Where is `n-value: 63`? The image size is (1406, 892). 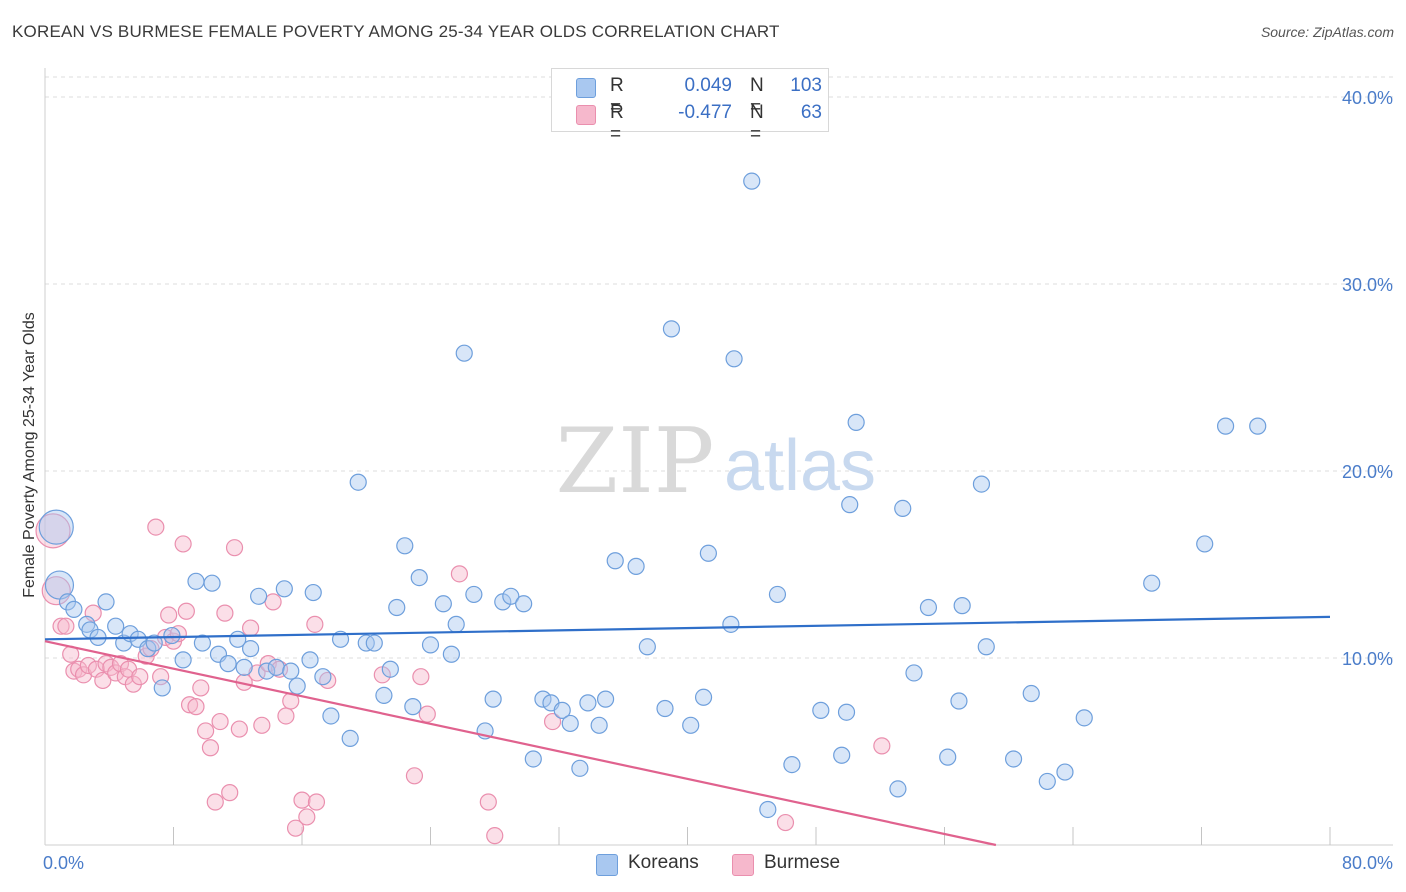
n-value: 63 is located at coordinates (811, 112).